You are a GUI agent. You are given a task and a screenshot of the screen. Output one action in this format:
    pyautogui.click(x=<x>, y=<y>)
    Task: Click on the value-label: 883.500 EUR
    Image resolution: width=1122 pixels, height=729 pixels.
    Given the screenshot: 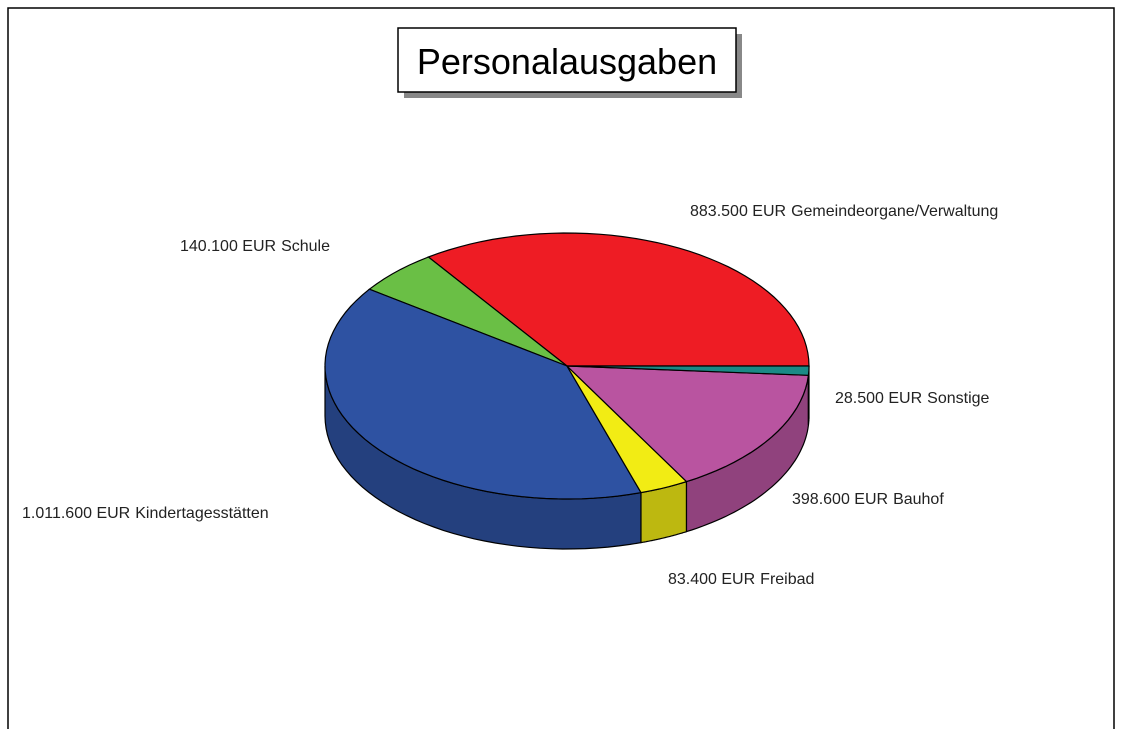 What is the action you would take?
    pyautogui.click(x=738, y=211)
    